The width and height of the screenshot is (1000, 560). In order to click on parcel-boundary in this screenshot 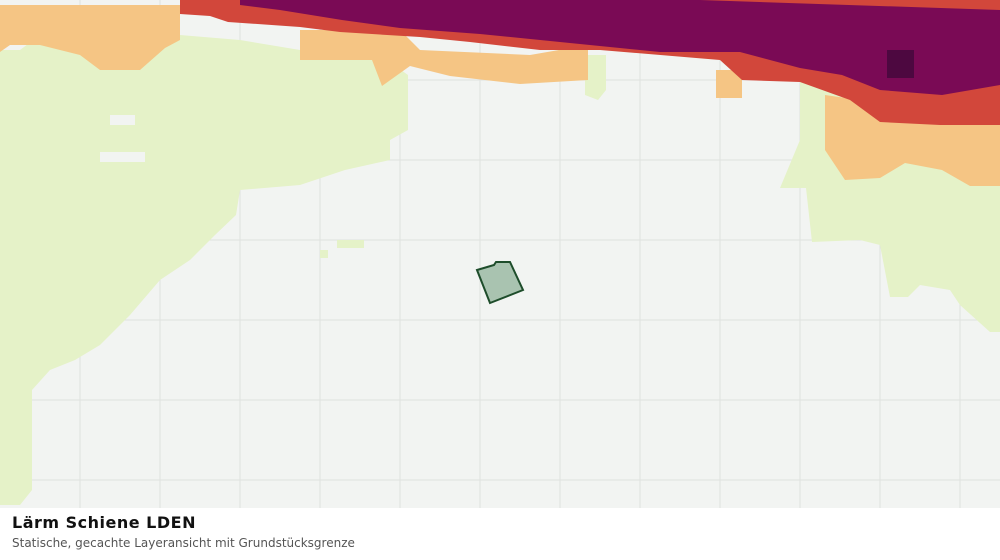, I will do `click(500, 283)`.